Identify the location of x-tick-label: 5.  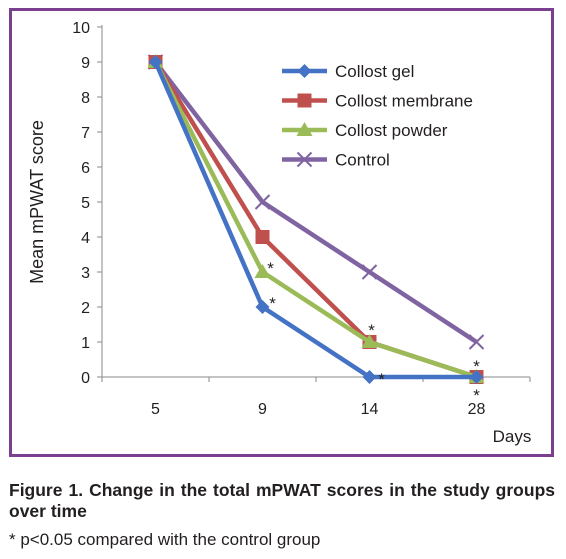
(155, 409).